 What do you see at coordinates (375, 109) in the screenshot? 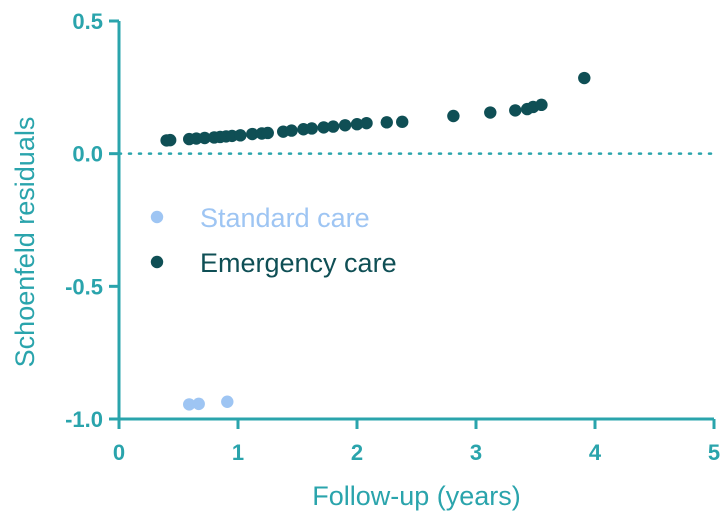
I see `series-emergency-care` at bounding box center [375, 109].